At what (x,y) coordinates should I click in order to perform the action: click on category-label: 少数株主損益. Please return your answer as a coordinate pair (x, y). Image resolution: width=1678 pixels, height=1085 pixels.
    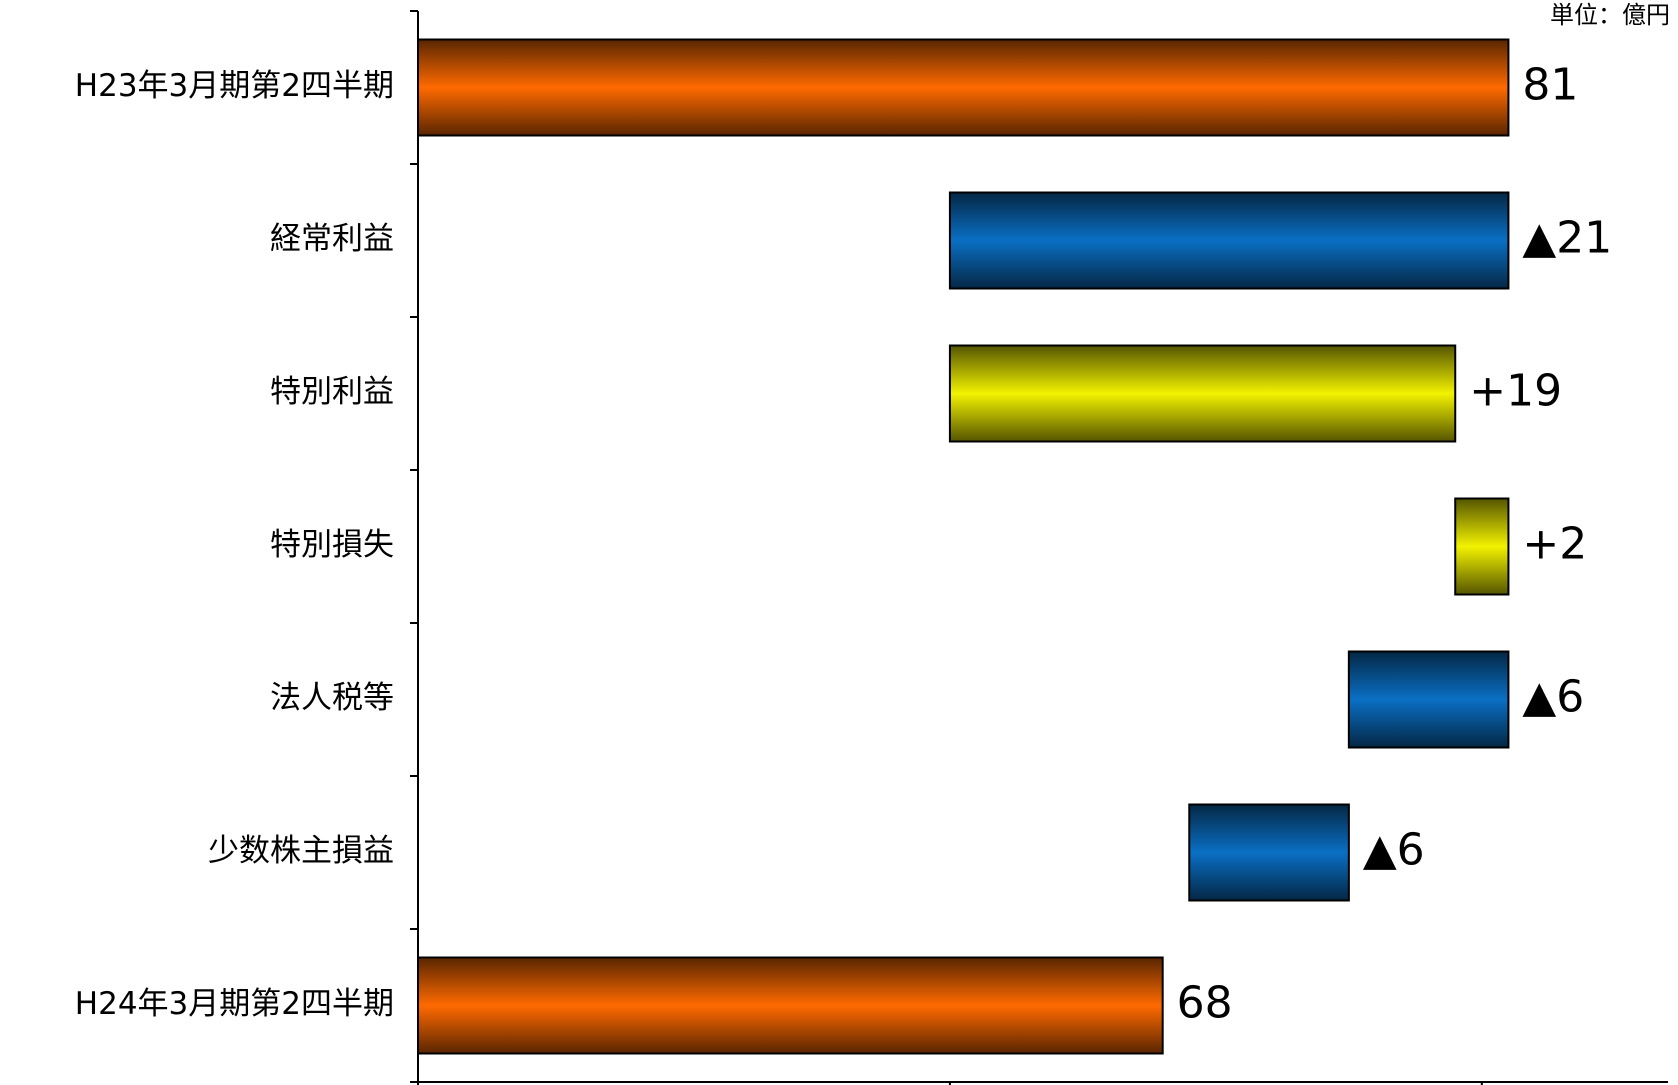
    Looking at the image, I should click on (301, 851).